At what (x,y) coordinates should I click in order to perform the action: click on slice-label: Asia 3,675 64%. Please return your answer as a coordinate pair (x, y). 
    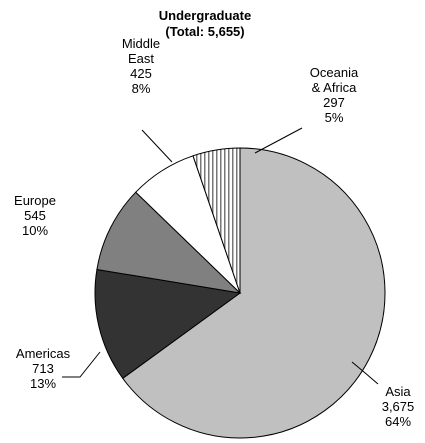
    Looking at the image, I should click on (396, 406).